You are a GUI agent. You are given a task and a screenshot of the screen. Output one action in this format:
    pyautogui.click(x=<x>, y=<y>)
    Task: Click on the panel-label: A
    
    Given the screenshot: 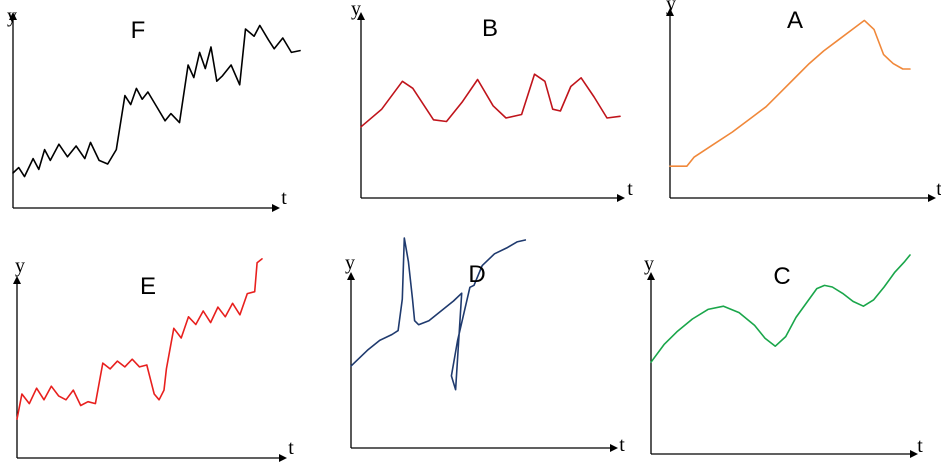 What is the action you would take?
    pyautogui.click(x=795, y=20)
    